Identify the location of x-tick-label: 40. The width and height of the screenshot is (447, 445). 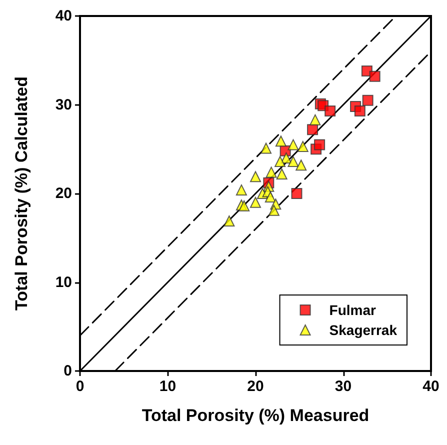
(431, 386).